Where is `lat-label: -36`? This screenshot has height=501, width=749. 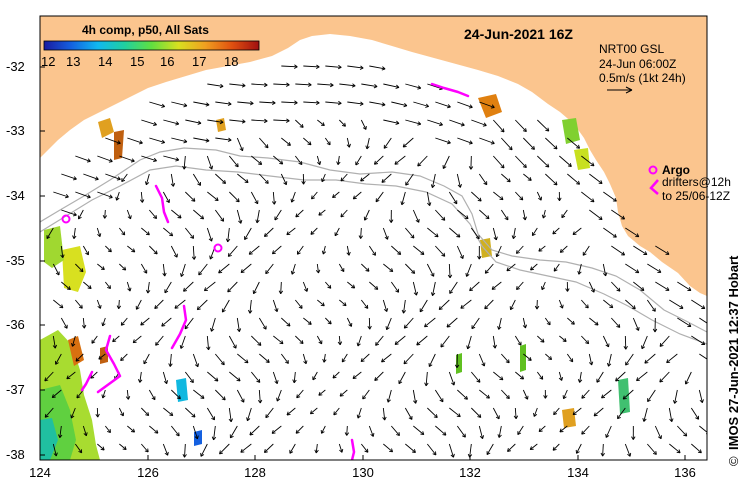
lat-label: -36 is located at coordinates (15, 324).